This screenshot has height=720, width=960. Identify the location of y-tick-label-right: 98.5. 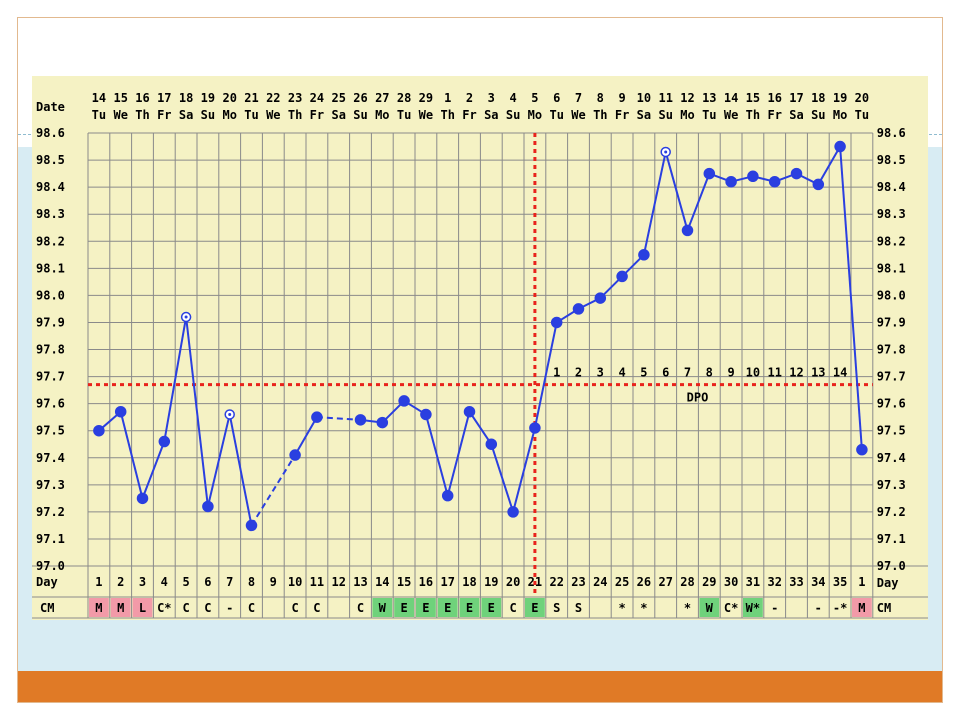
(891, 160).